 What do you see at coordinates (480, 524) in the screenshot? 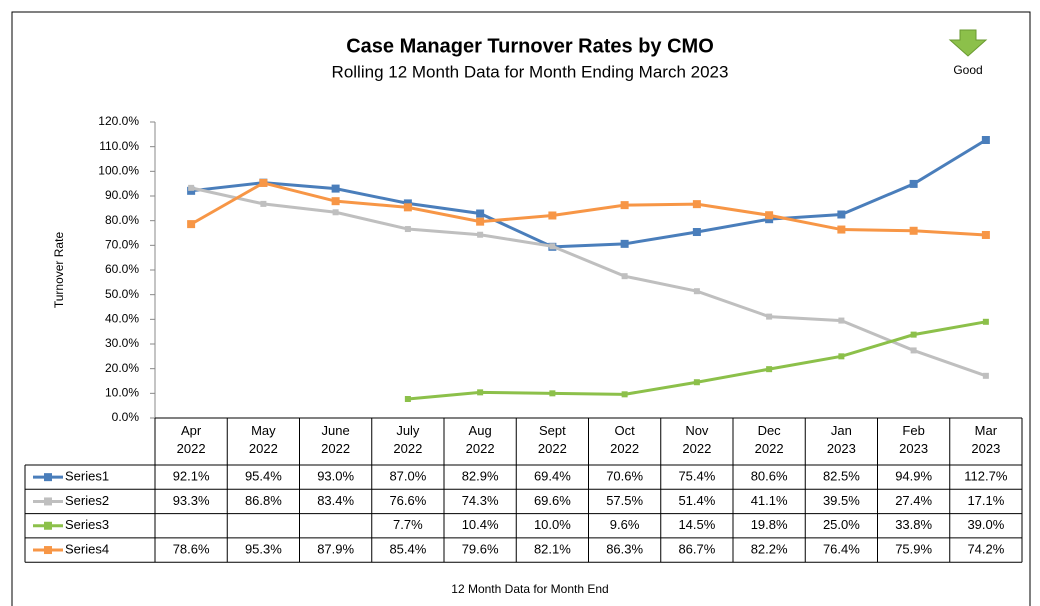
I see `data-label: 10.4%` at bounding box center [480, 524].